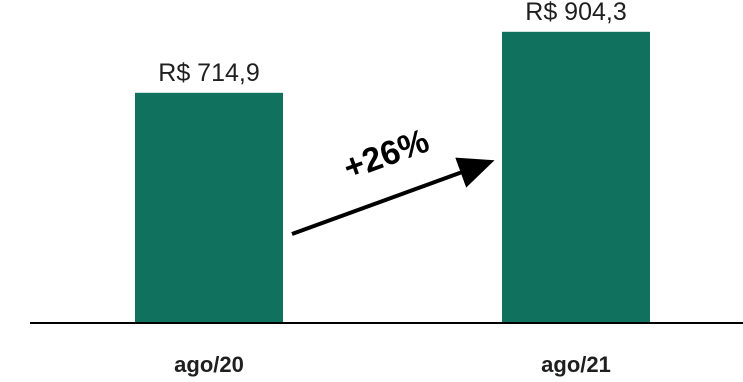  I want to click on growth-annotation: +26%, so click(386, 155).